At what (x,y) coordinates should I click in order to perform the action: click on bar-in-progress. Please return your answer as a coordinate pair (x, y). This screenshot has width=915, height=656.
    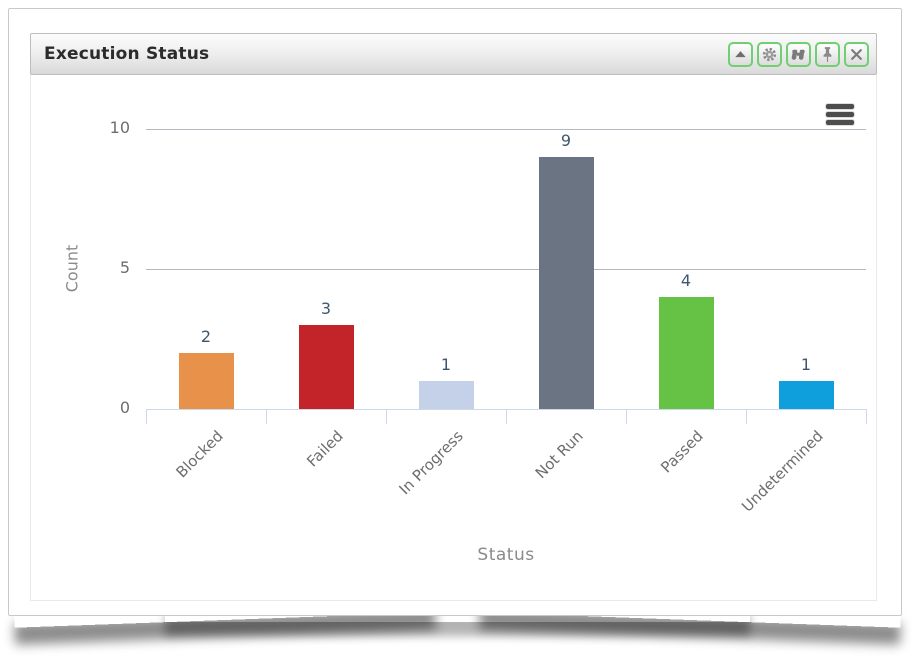
    Looking at the image, I should click on (446, 395).